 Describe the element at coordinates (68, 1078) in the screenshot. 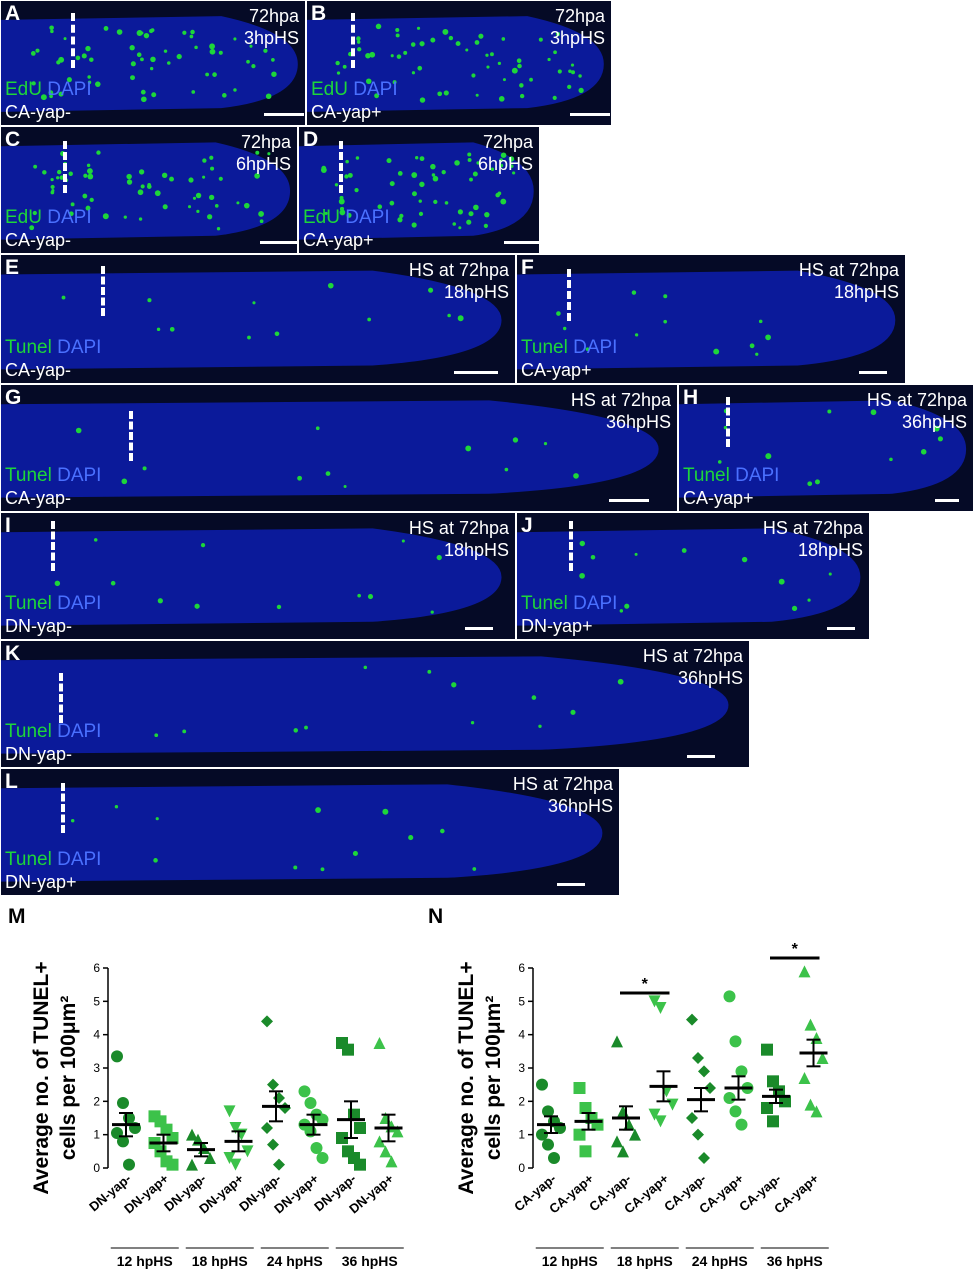

I see `y-axis-label-2: cells per 100μm²` at that location.